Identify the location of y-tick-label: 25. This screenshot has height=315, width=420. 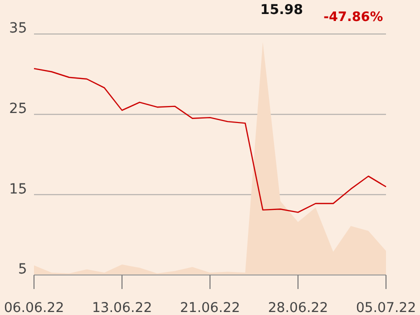
(18, 108).